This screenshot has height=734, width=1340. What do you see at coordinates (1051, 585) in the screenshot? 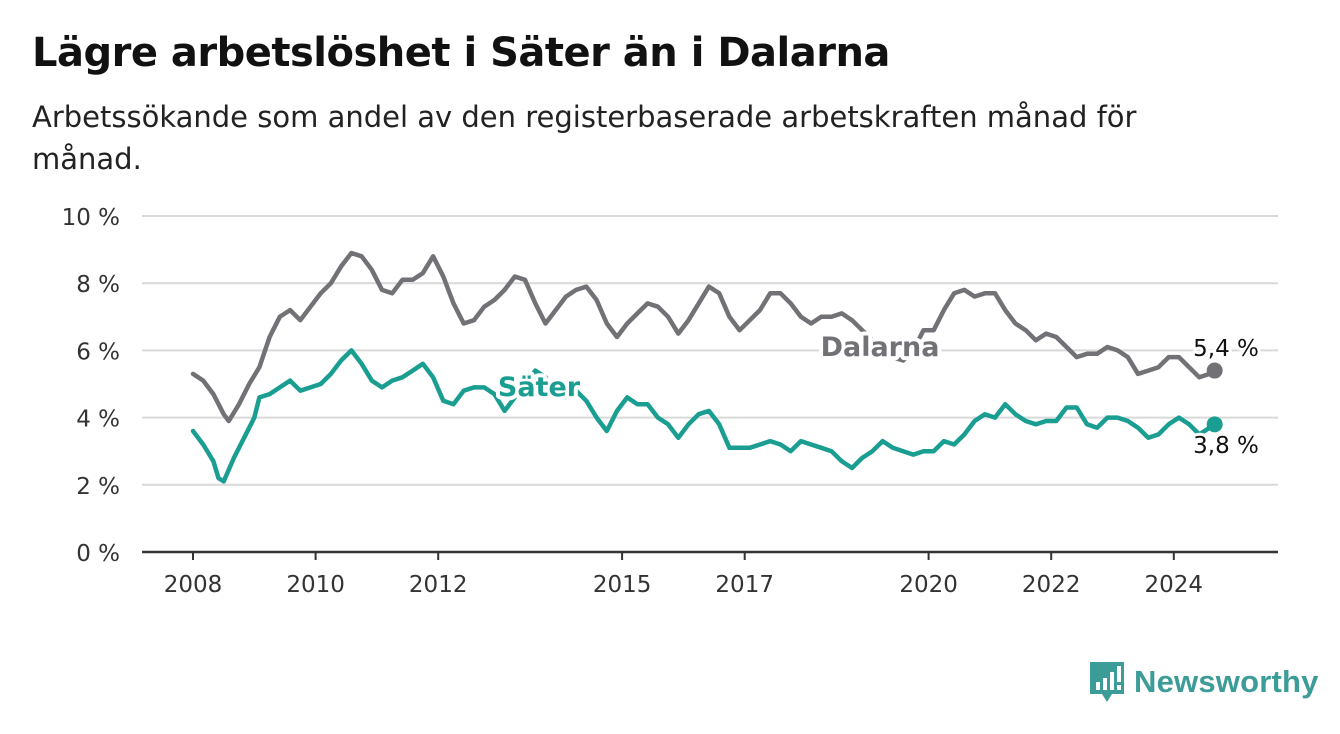
I see `x-tick-label: 2022` at bounding box center [1051, 585].